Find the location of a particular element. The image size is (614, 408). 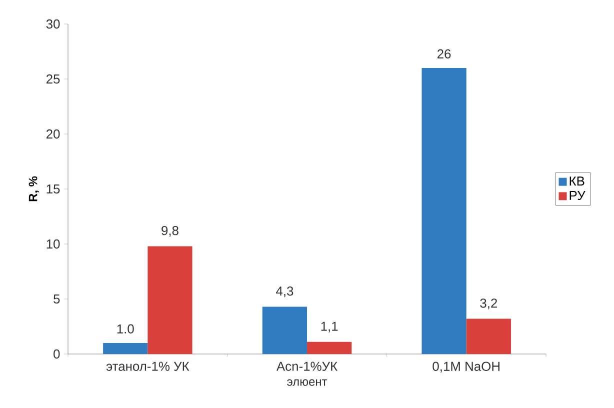

legend-label: КВ is located at coordinates (577, 181).